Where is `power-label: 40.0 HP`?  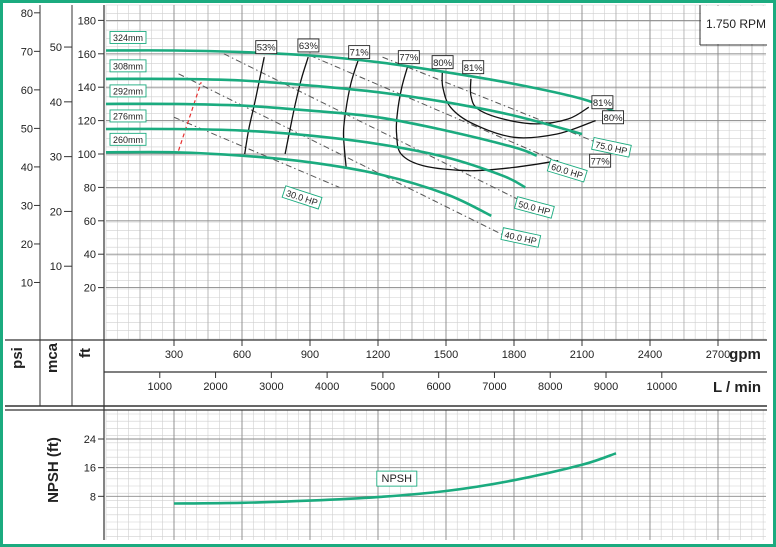
power-label: 40.0 HP is located at coordinates (521, 237).